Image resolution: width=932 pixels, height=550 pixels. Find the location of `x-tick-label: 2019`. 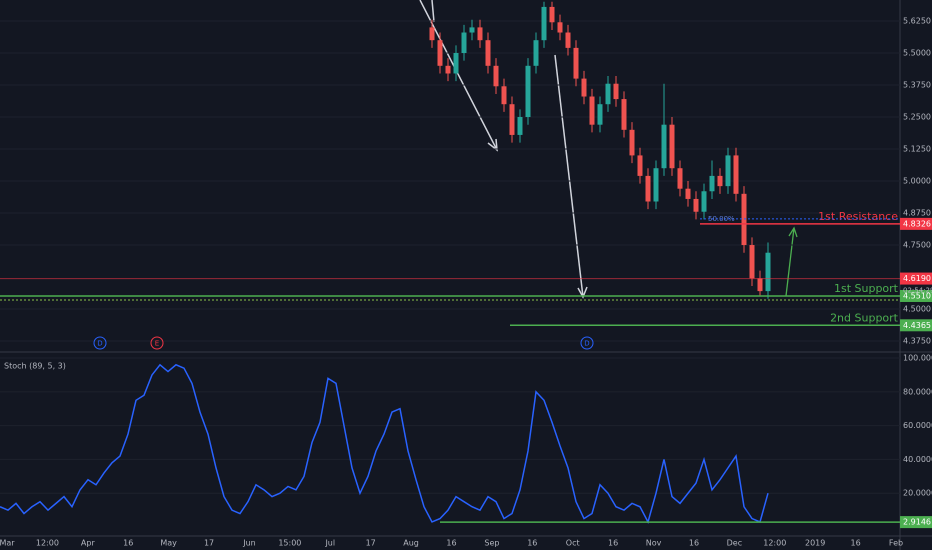

x-tick-label: 2019 is located at coordinates (815, 543).